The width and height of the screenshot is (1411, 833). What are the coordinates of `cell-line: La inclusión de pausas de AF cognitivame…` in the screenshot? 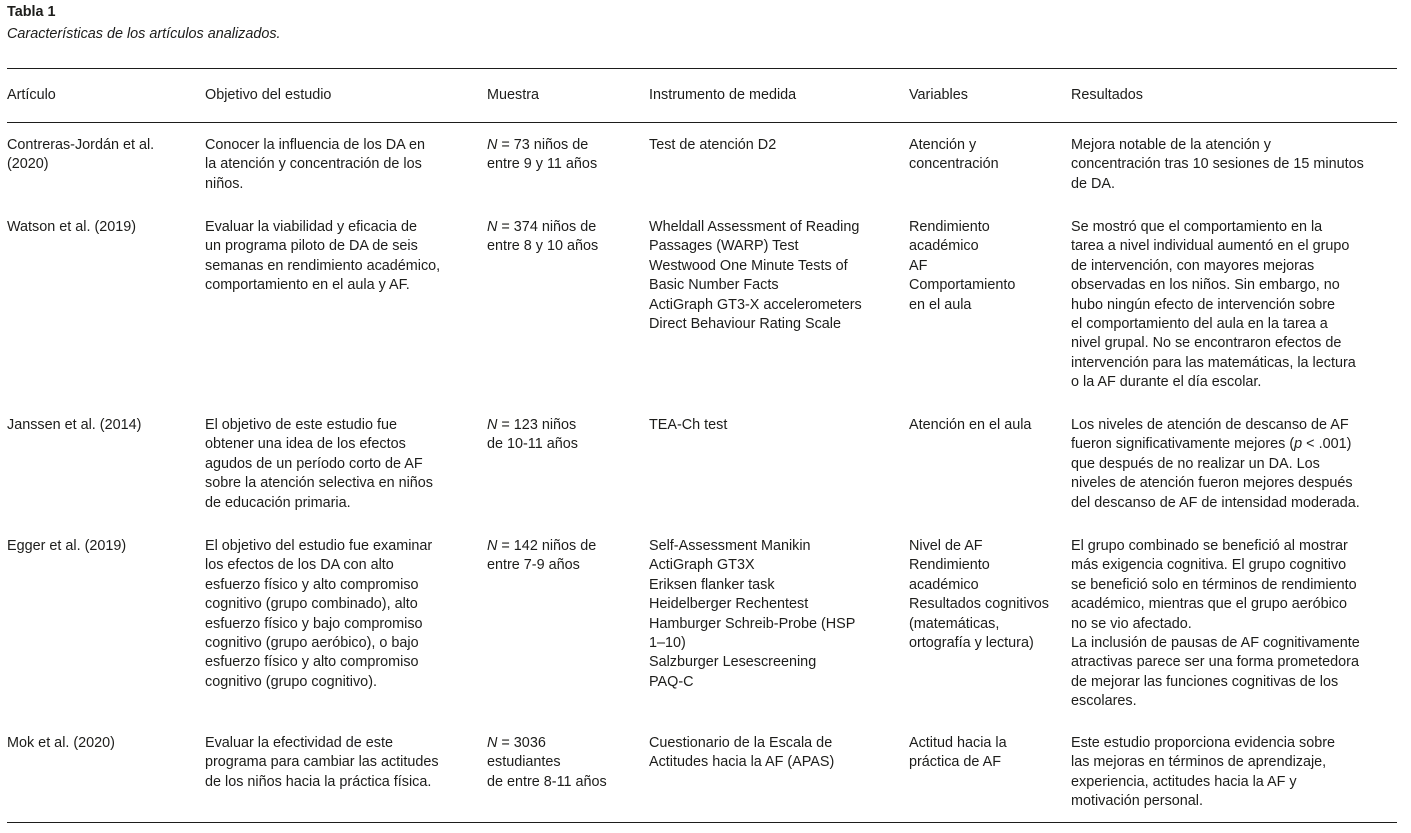 It's located at (1215, 643).